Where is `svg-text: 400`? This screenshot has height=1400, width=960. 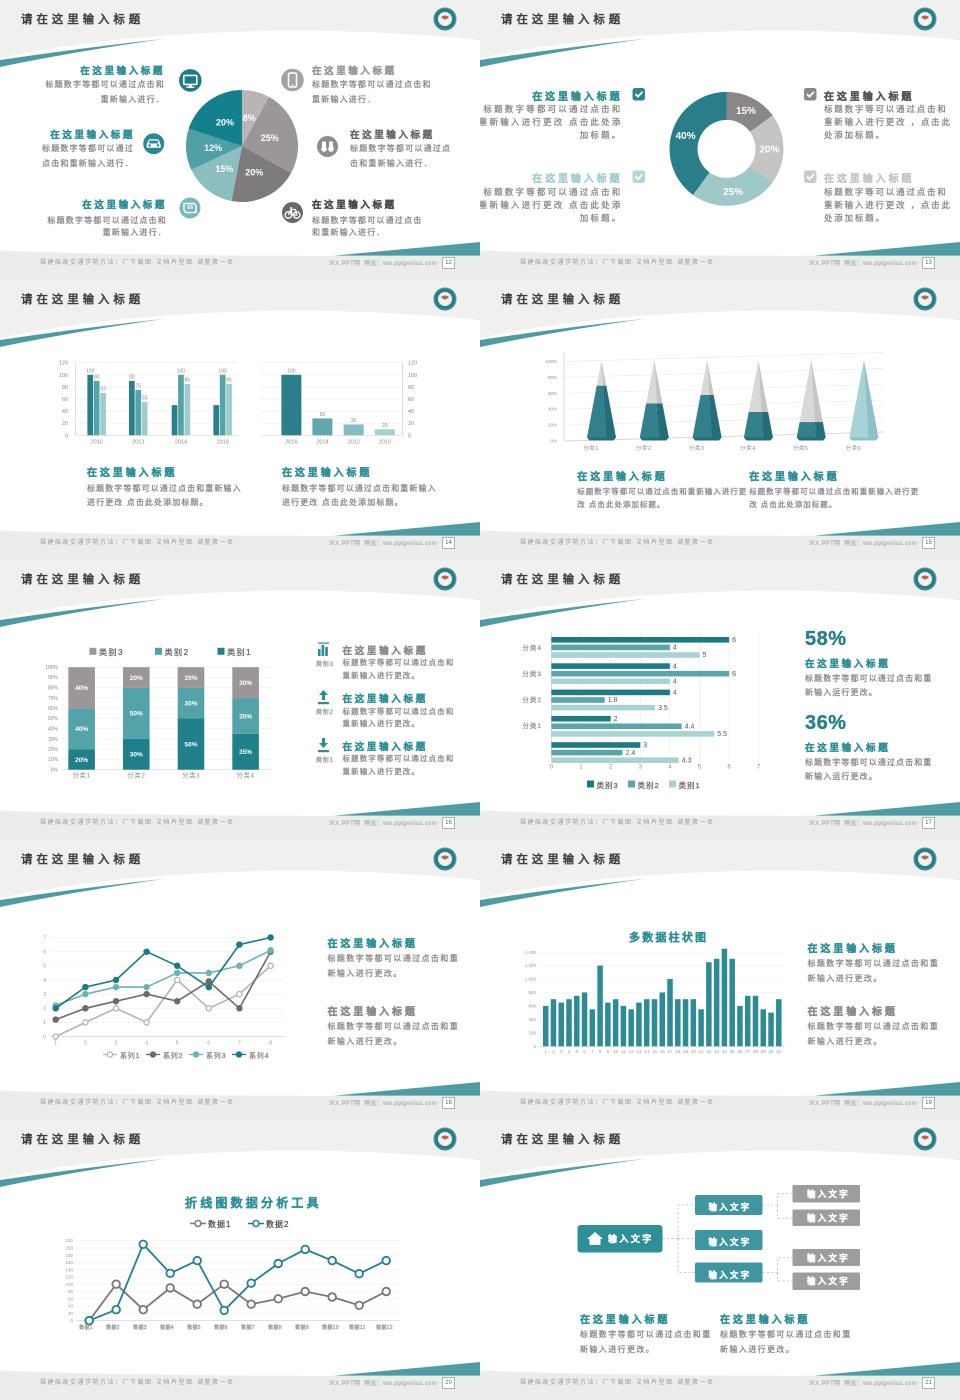 svg-text: 400 is located at coordinates (532, 1019).